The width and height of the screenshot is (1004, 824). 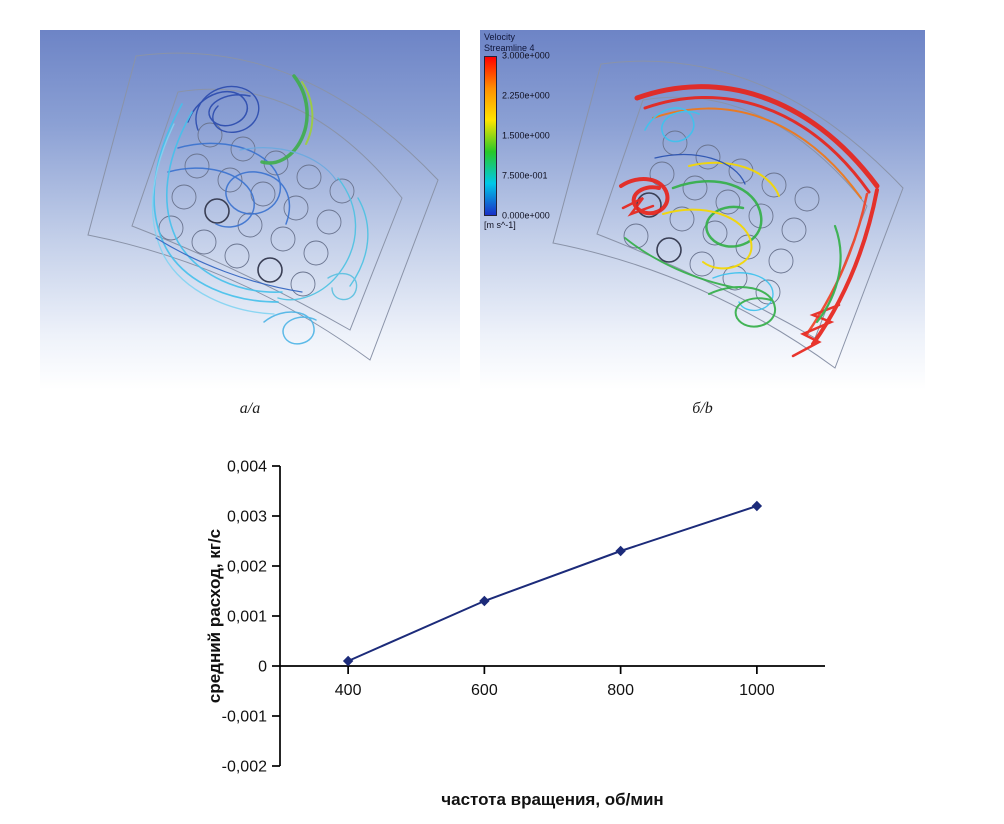 I want to click on y-tick-label: -0,002, so click(x=244, y=767).